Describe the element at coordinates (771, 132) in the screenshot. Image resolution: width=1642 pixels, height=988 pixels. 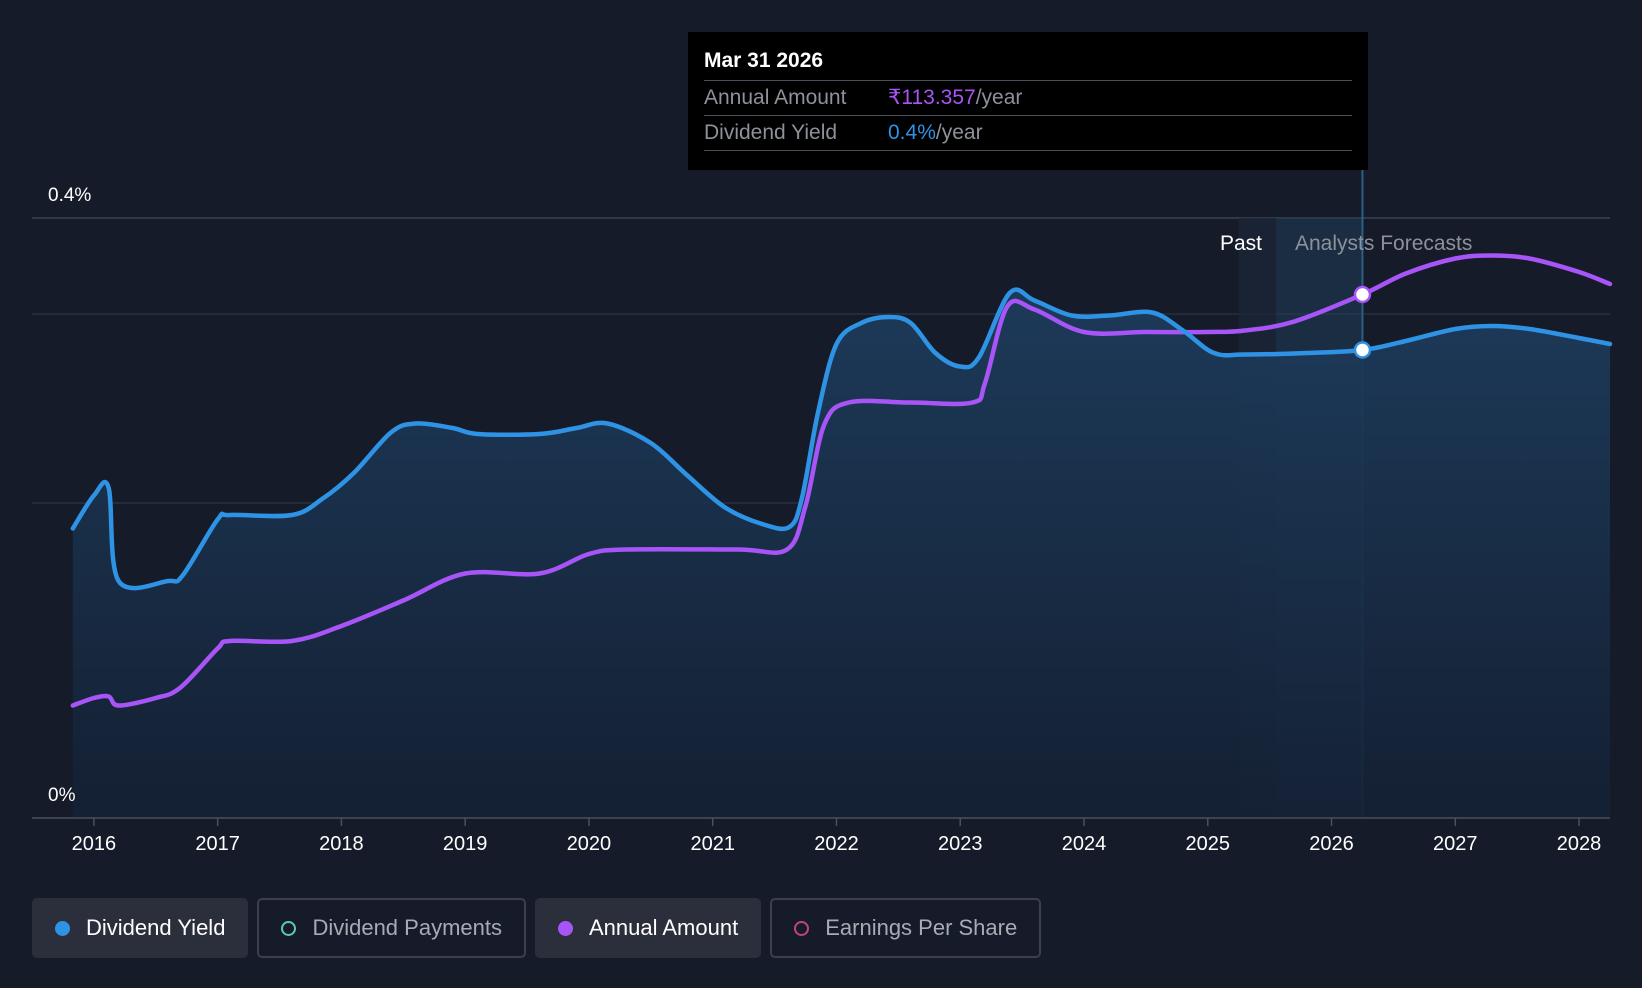
I see `tooltip-label: Dividend Yield` at that location.